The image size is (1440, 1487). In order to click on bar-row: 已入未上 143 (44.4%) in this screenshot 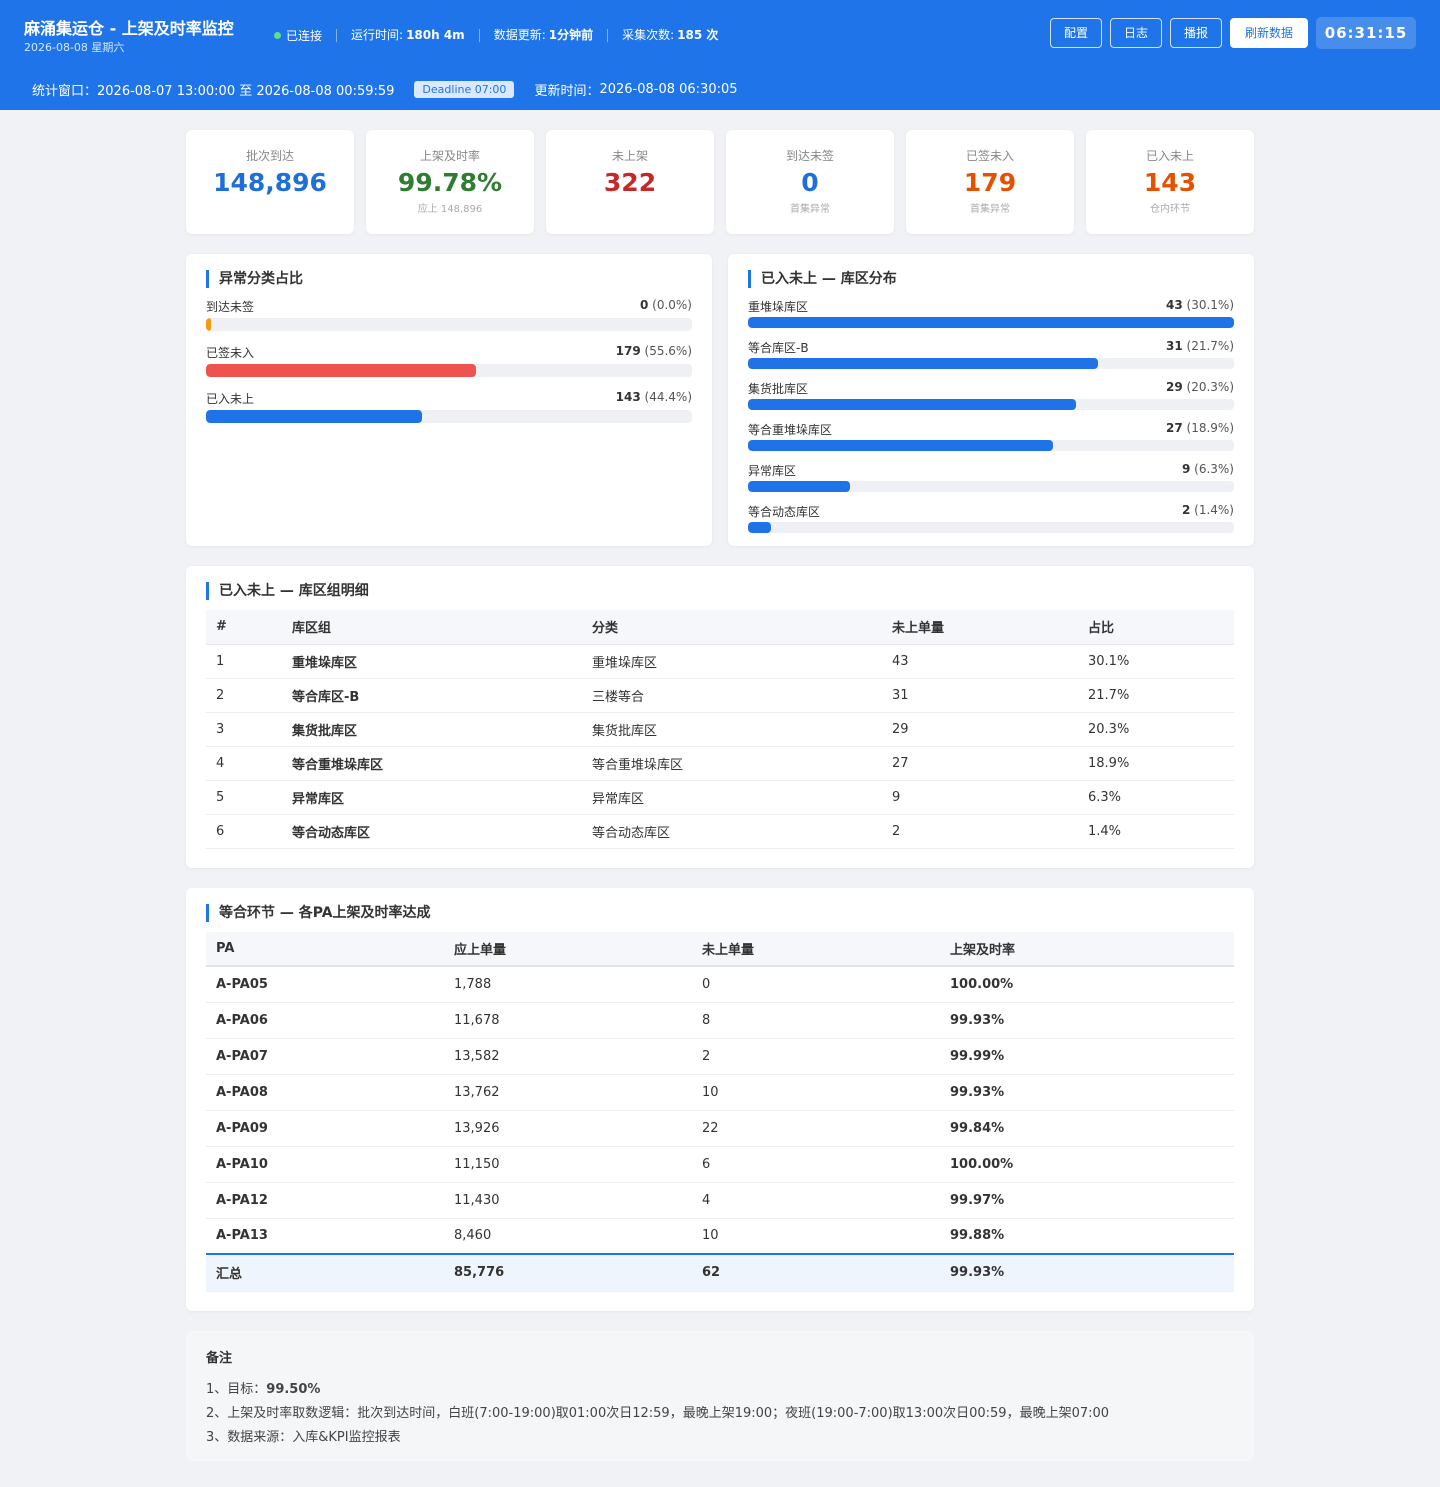, I will do `click(449, 406)`.